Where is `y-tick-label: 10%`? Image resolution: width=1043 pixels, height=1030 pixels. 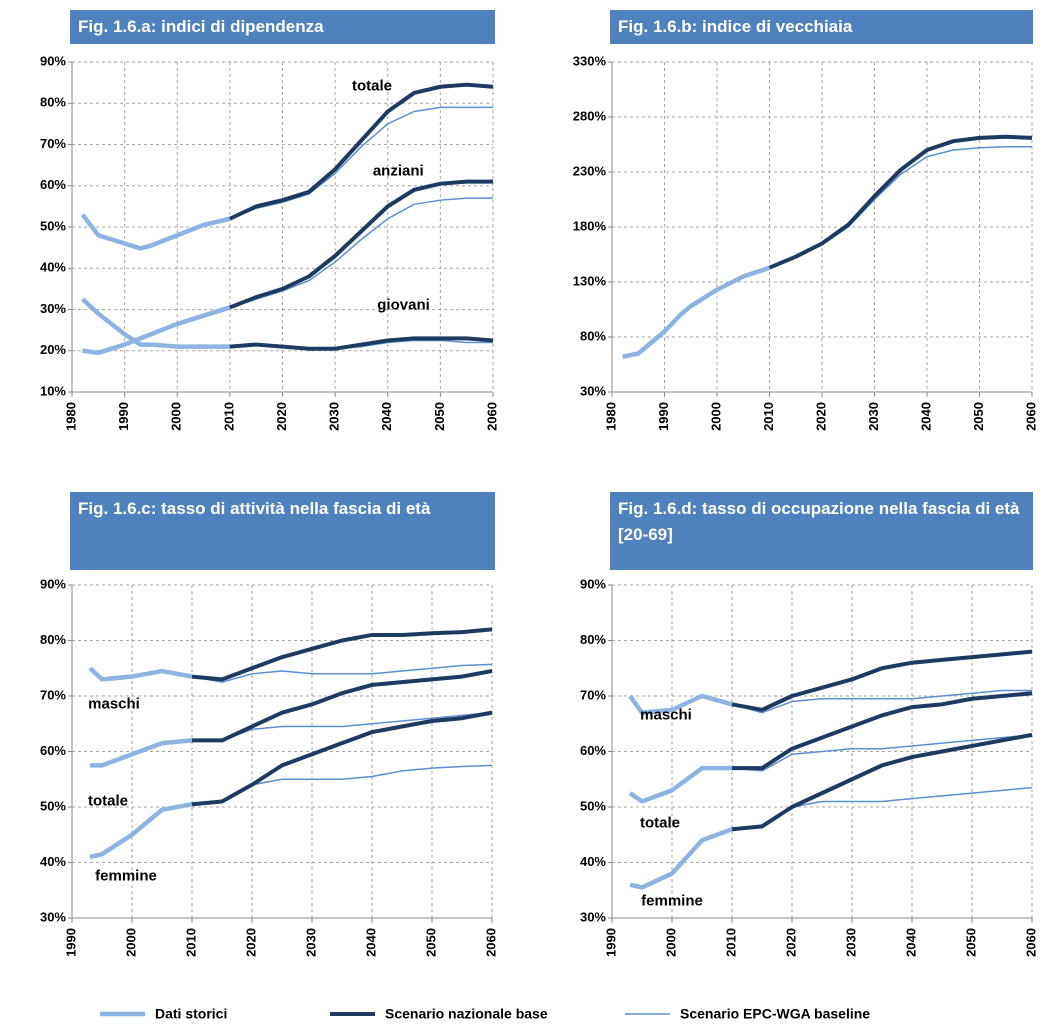 y-tick-label: 10% is located at coordinates (53, 390).